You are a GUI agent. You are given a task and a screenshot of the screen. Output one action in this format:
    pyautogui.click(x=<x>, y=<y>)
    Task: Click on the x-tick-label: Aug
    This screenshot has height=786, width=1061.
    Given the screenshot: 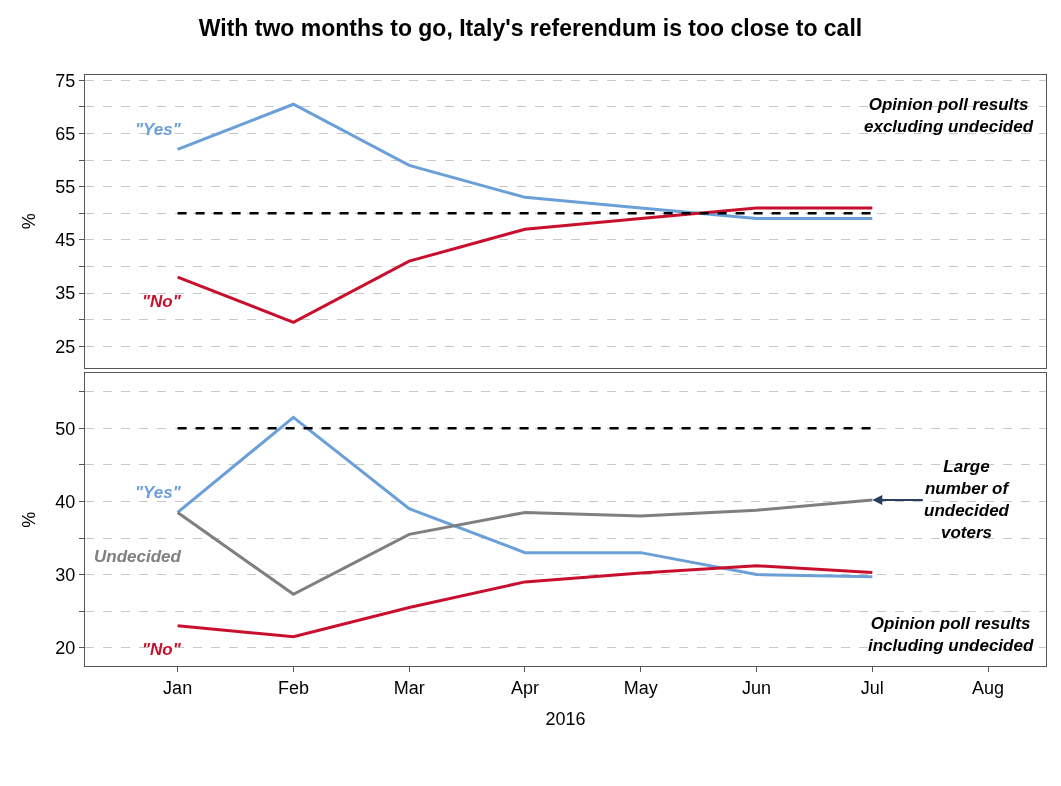 What is the action you would take?
    pyautogui.click(x=988, y=687)
    